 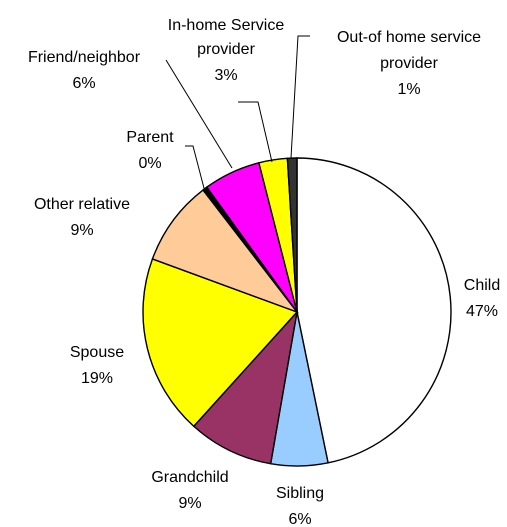 What do you see at coordinates (245, 387) in the screenshot?
I see `pie-slice-grandchild` at bounding box center [245, 387].